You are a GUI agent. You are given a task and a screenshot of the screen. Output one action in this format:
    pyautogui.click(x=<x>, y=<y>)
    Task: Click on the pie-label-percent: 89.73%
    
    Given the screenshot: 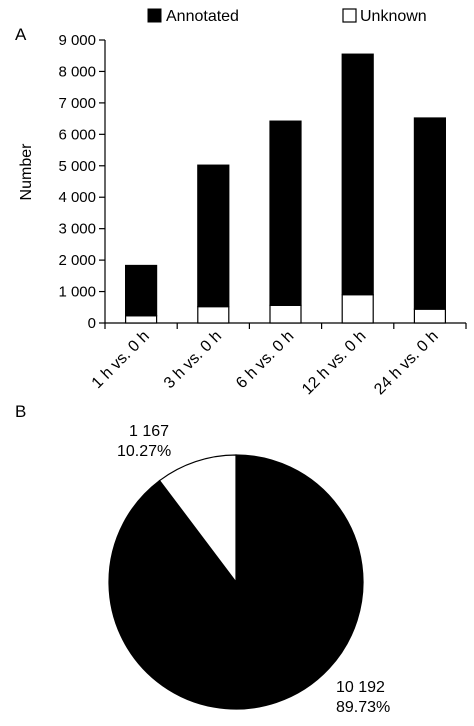 What is the action you would take?
    pyautogui.click(x=363, y=707)
    